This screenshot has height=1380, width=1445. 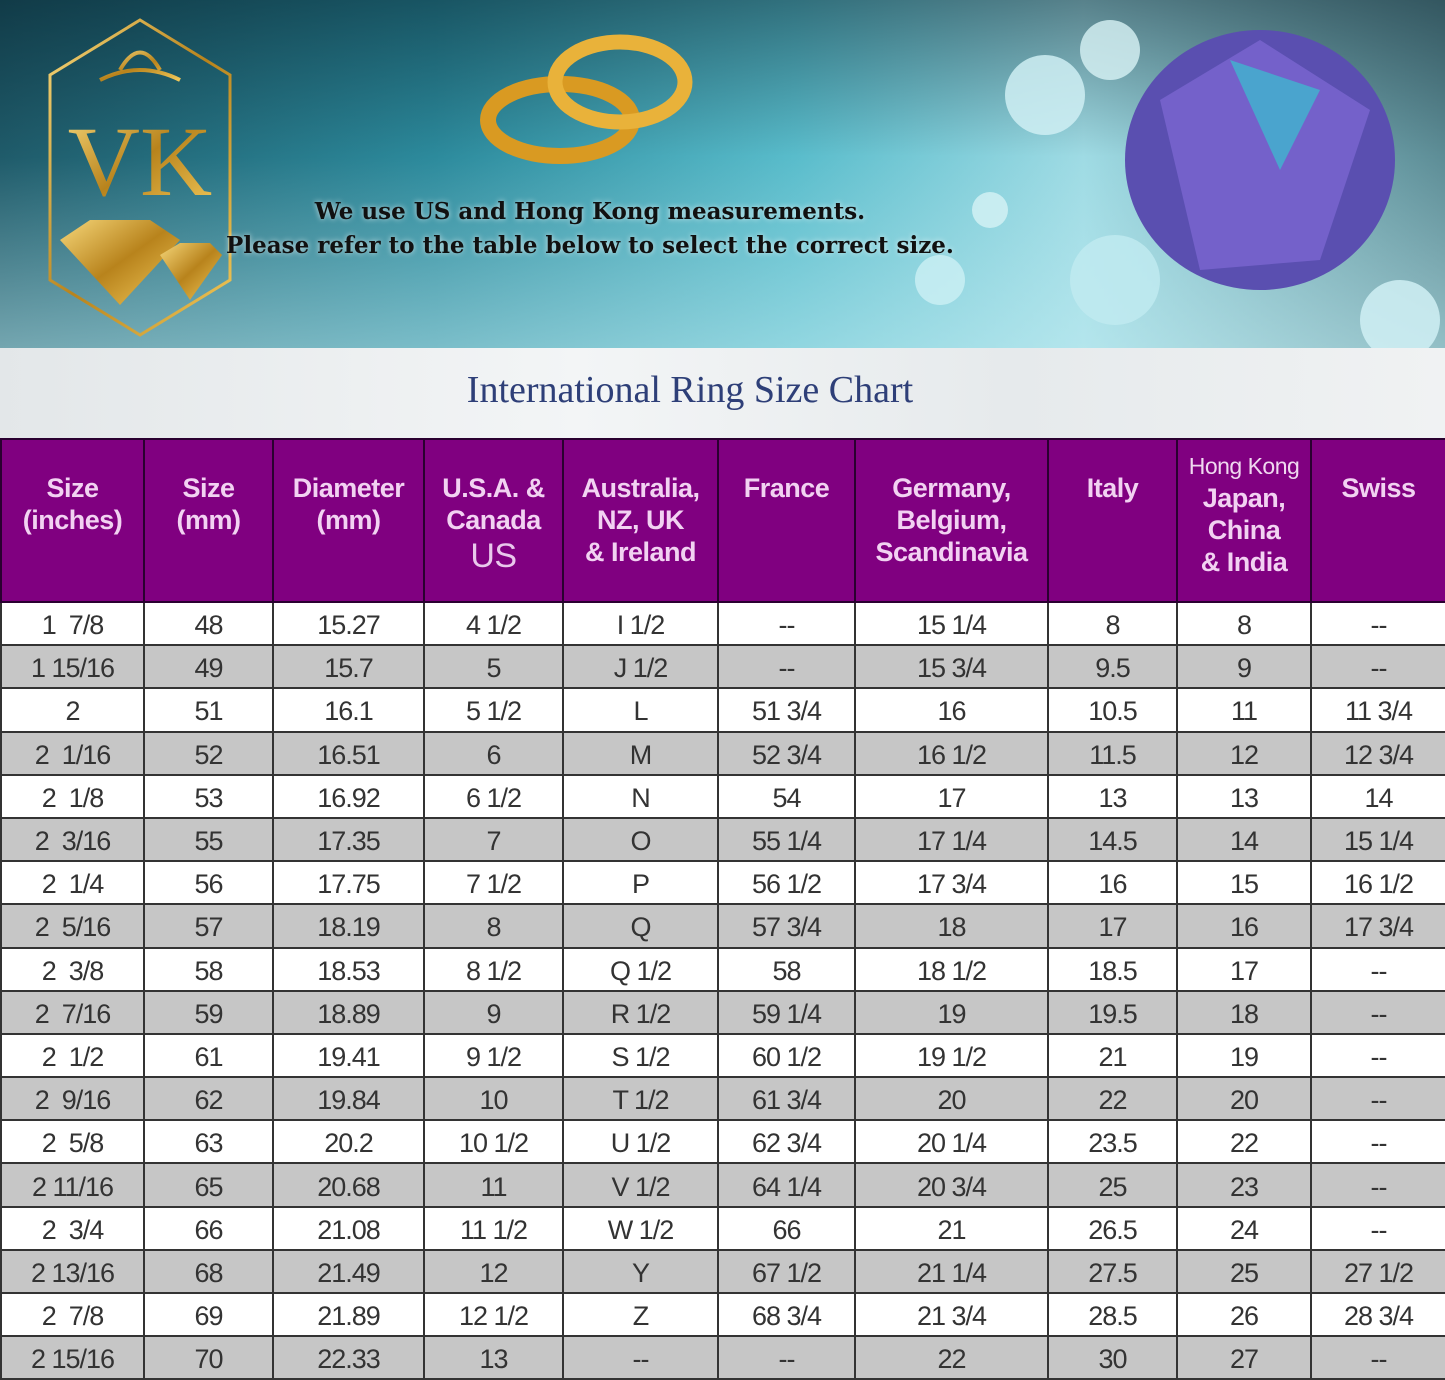 I want to click on table-cell: R 1/2, so click(x=640, y=1012).